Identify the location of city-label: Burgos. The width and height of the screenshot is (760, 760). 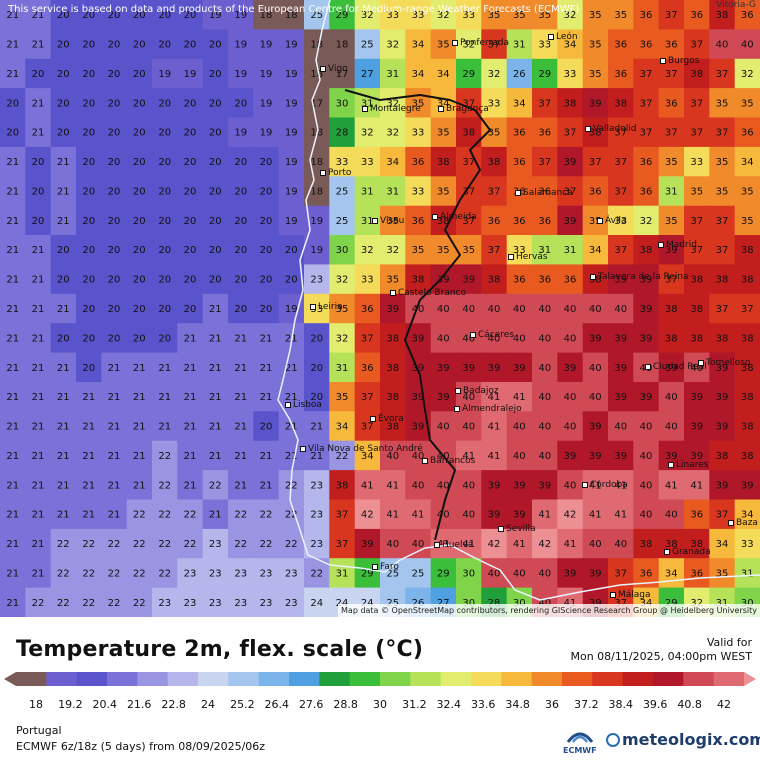
(679, 61).